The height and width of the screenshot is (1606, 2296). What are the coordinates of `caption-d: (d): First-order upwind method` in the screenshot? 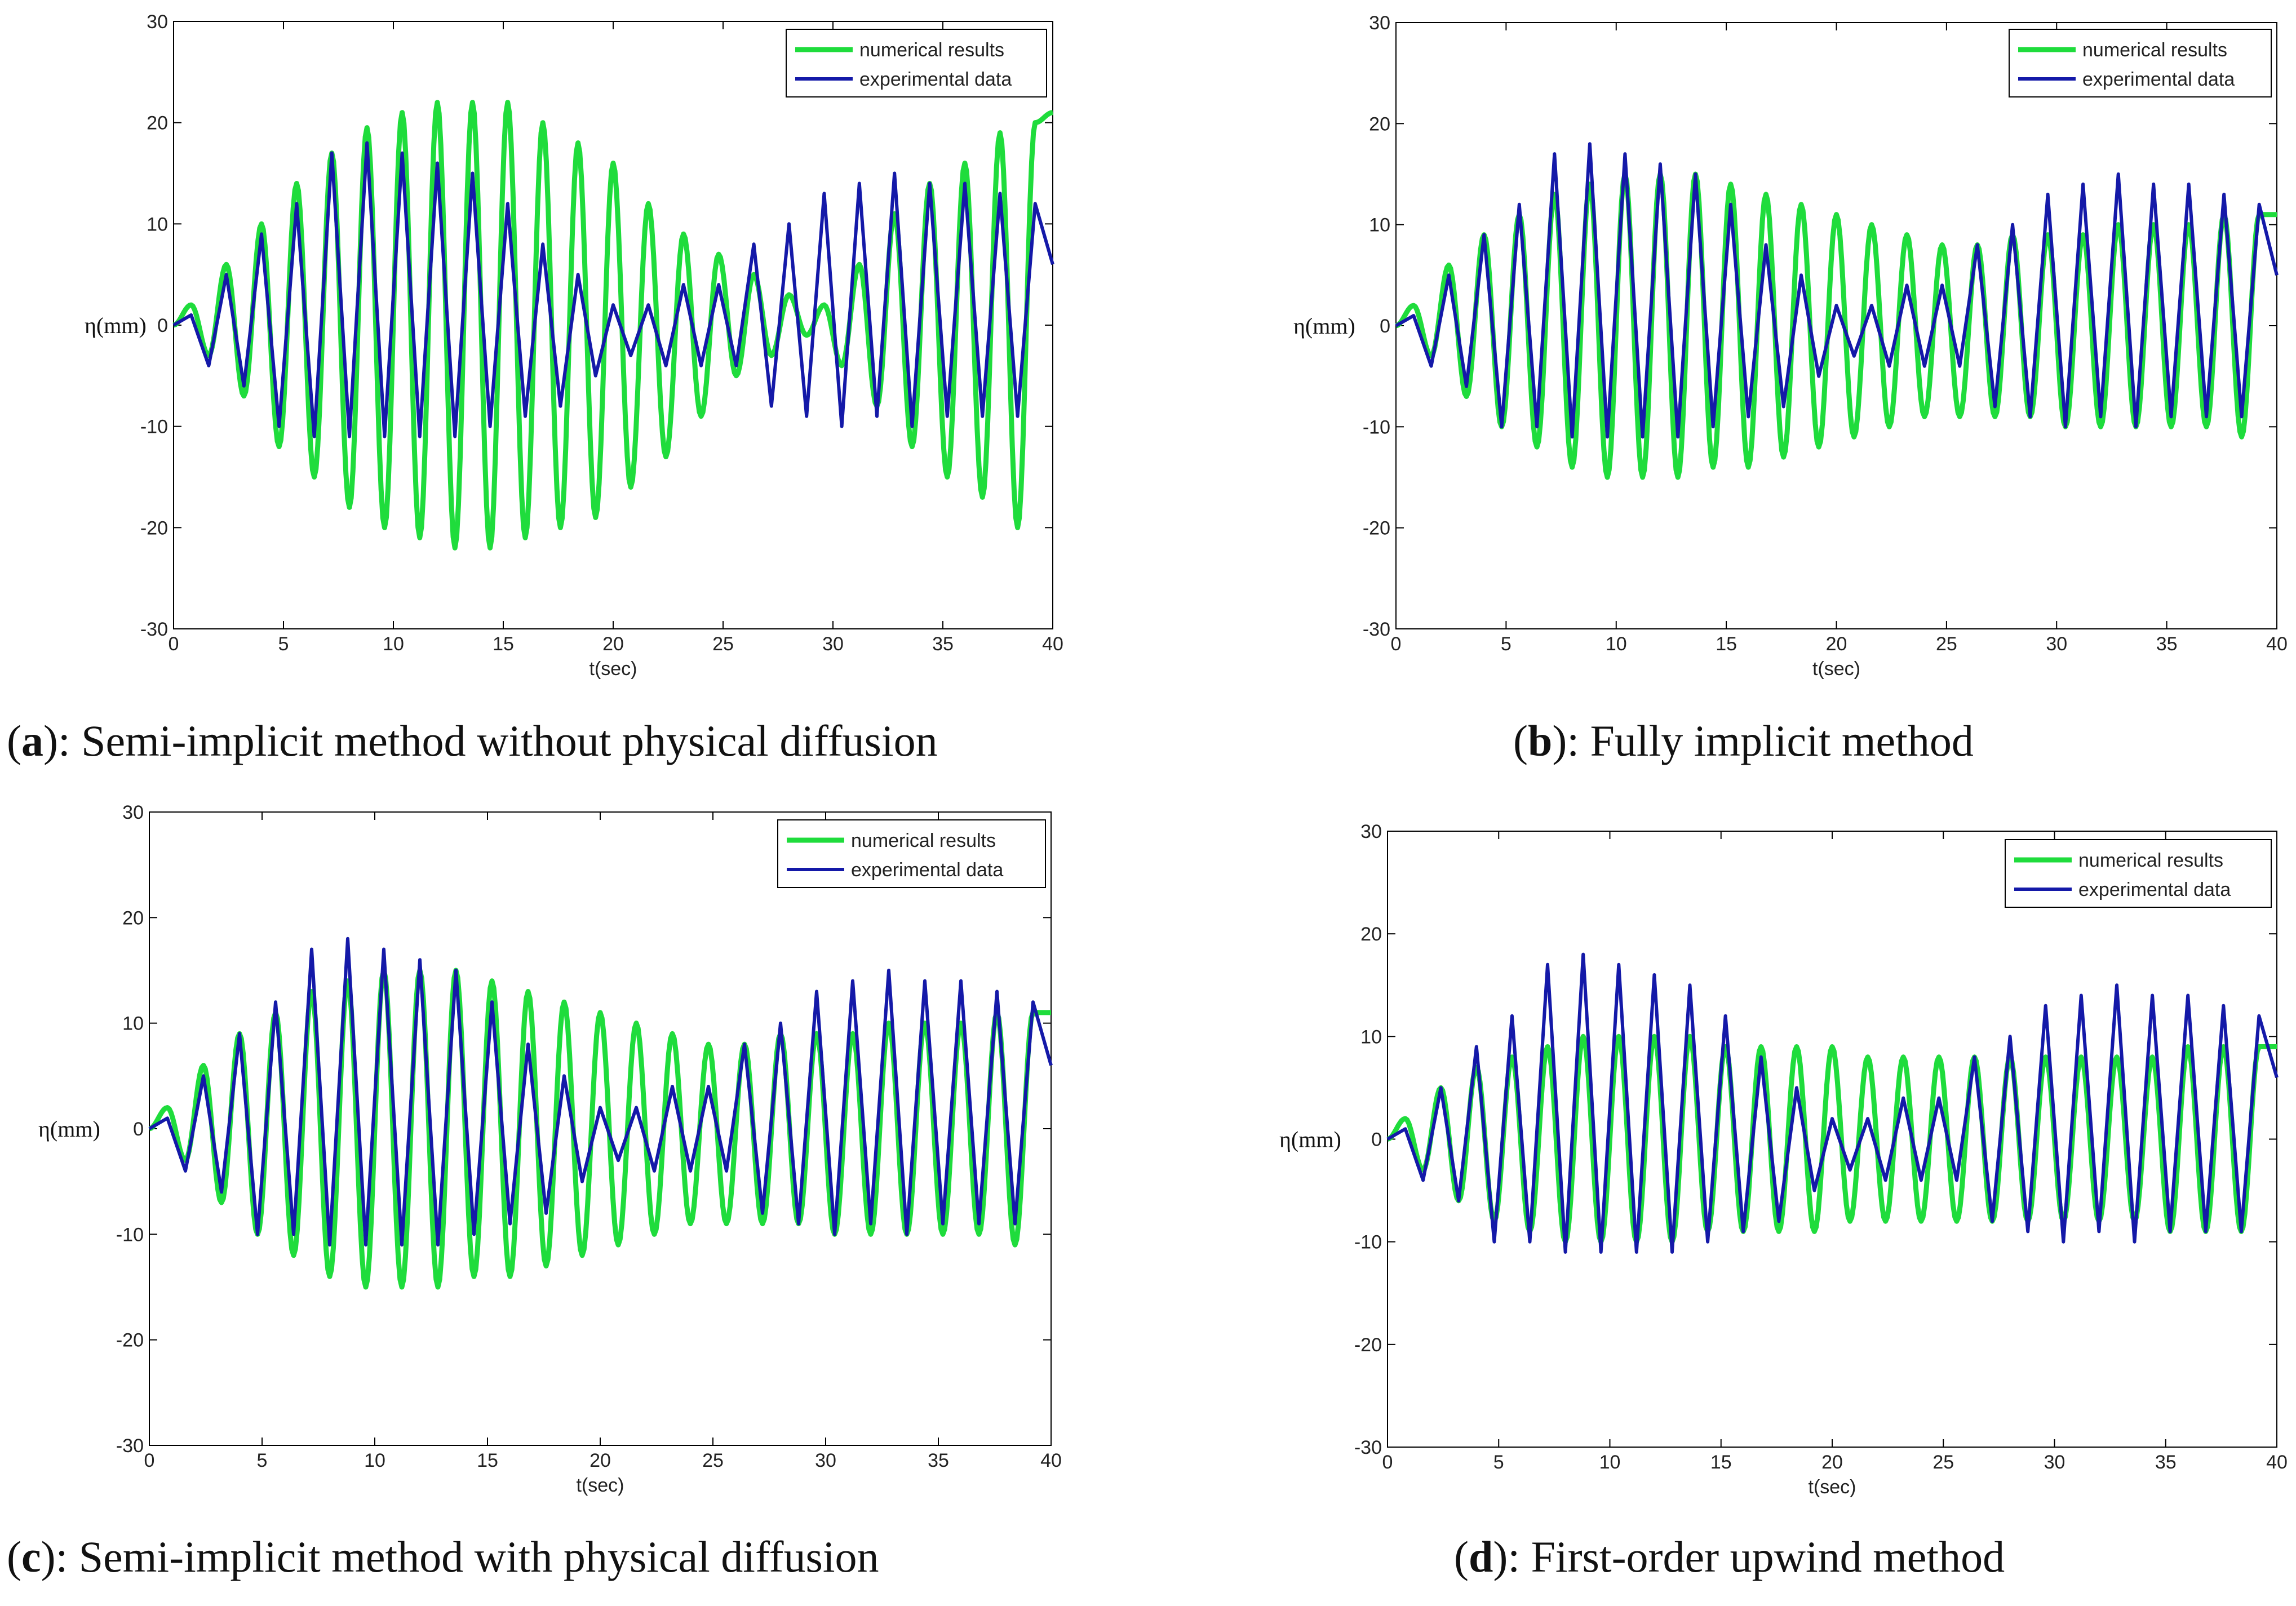 It's located at (1729, 1556).